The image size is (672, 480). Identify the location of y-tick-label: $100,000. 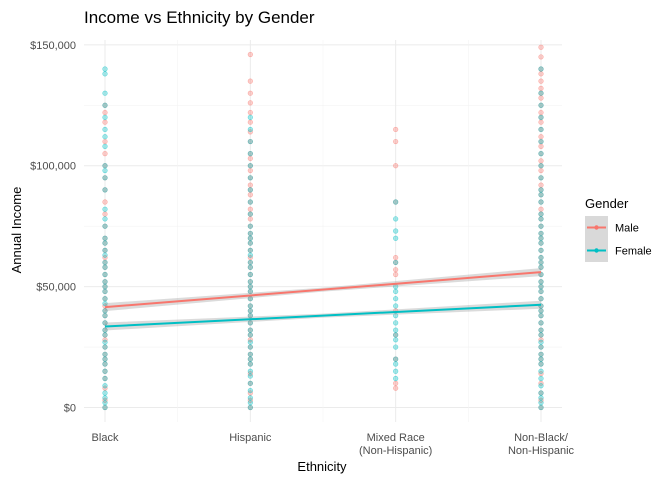
(53, 167).